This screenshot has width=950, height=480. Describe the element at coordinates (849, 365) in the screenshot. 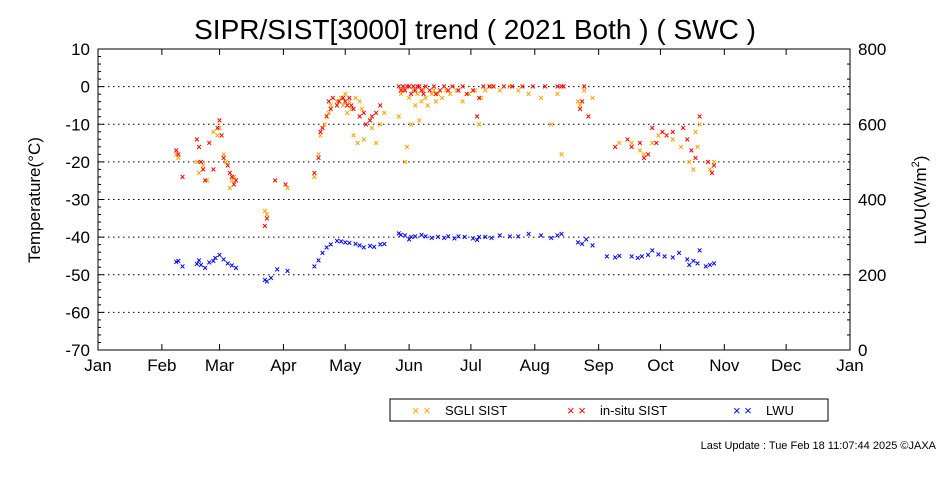

I see `x-tick-label: Jan` at that location.